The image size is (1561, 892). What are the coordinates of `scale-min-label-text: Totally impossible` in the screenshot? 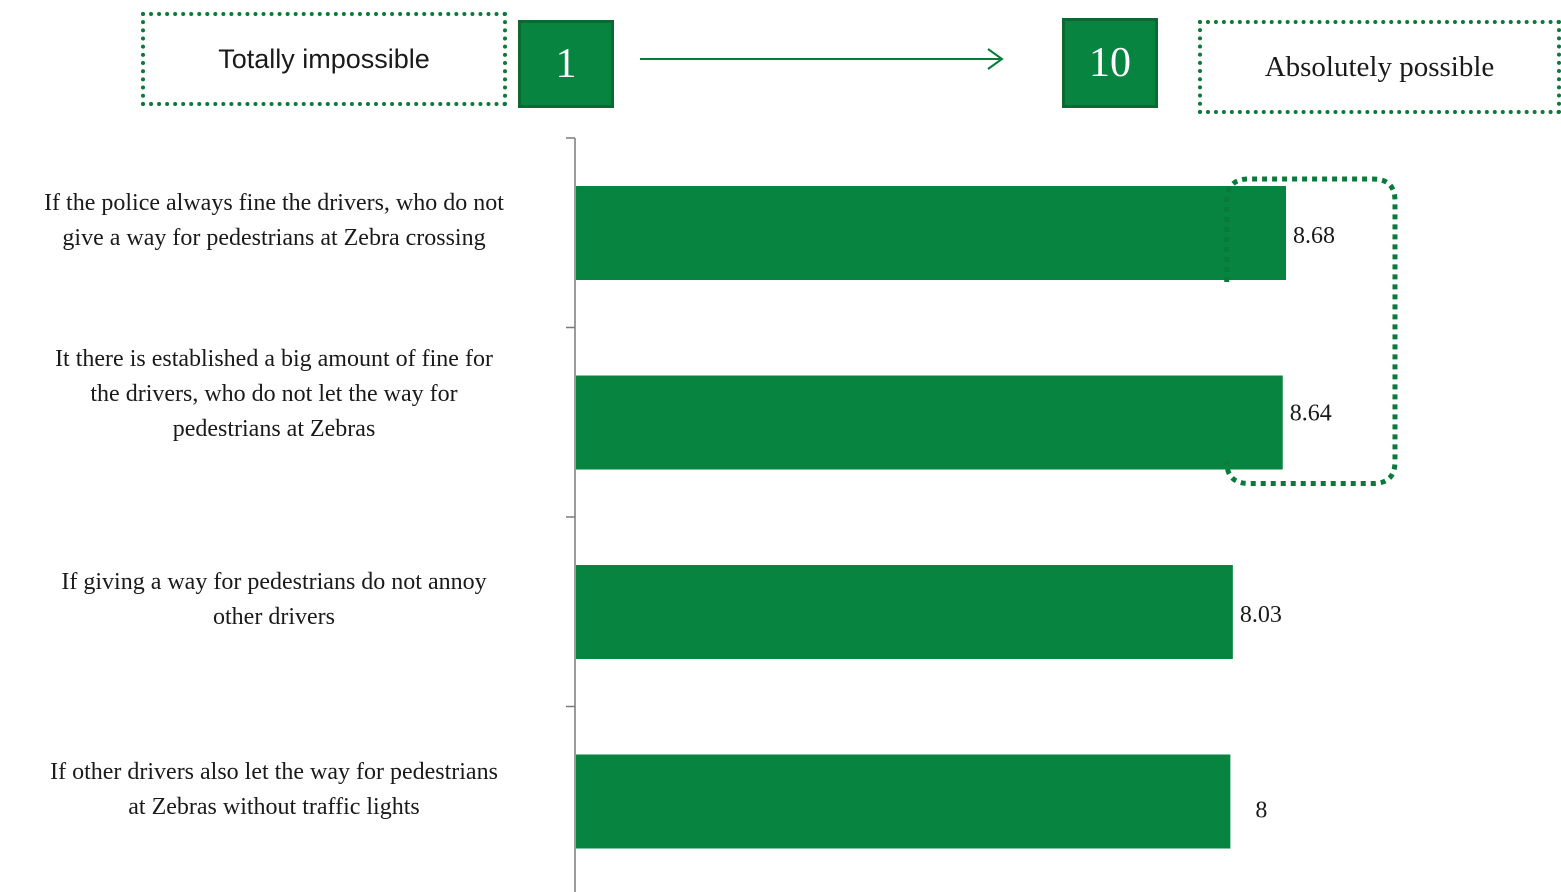 It's located at (324, 58).